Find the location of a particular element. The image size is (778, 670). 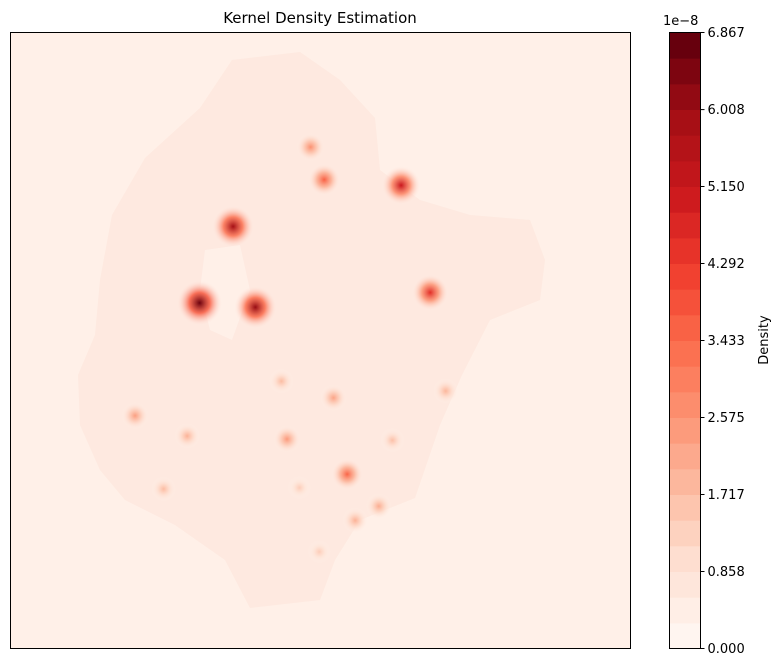

colorbar-tick-label: 6.867 is located at coordinates (726, 33).